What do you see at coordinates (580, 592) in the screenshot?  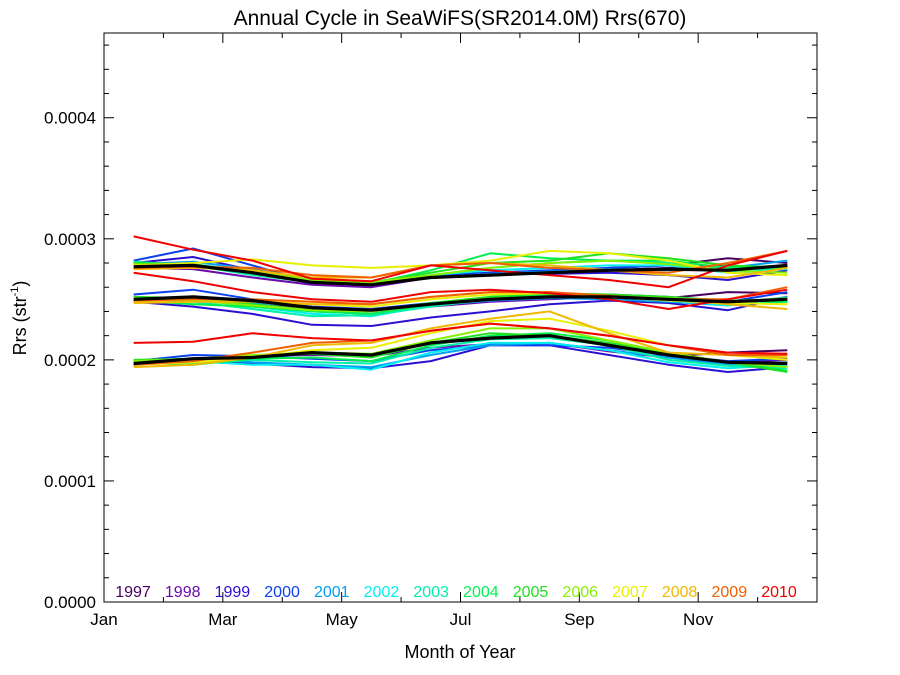 I see `legend-item-2006: 2006` at bounding box center [580, 592].